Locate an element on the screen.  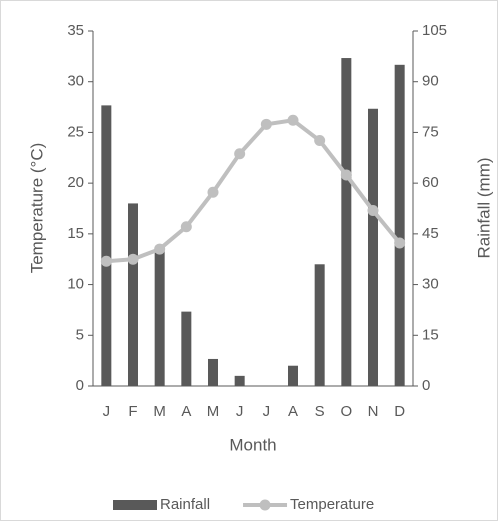
y2-tick-label: 15 is located at coordinates (430, 334).